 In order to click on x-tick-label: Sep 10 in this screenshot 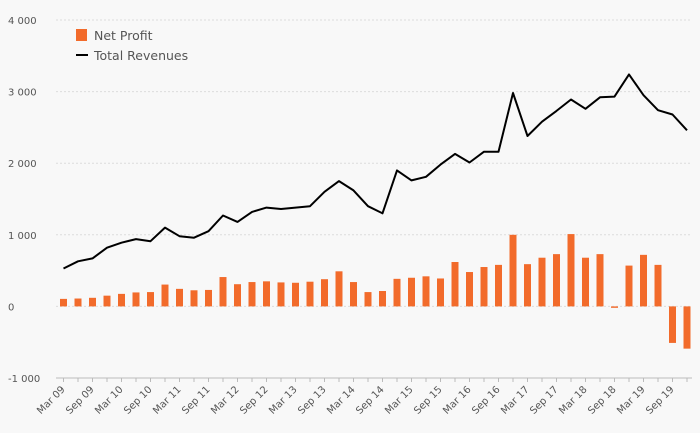, I will do `click(138, 400)`.